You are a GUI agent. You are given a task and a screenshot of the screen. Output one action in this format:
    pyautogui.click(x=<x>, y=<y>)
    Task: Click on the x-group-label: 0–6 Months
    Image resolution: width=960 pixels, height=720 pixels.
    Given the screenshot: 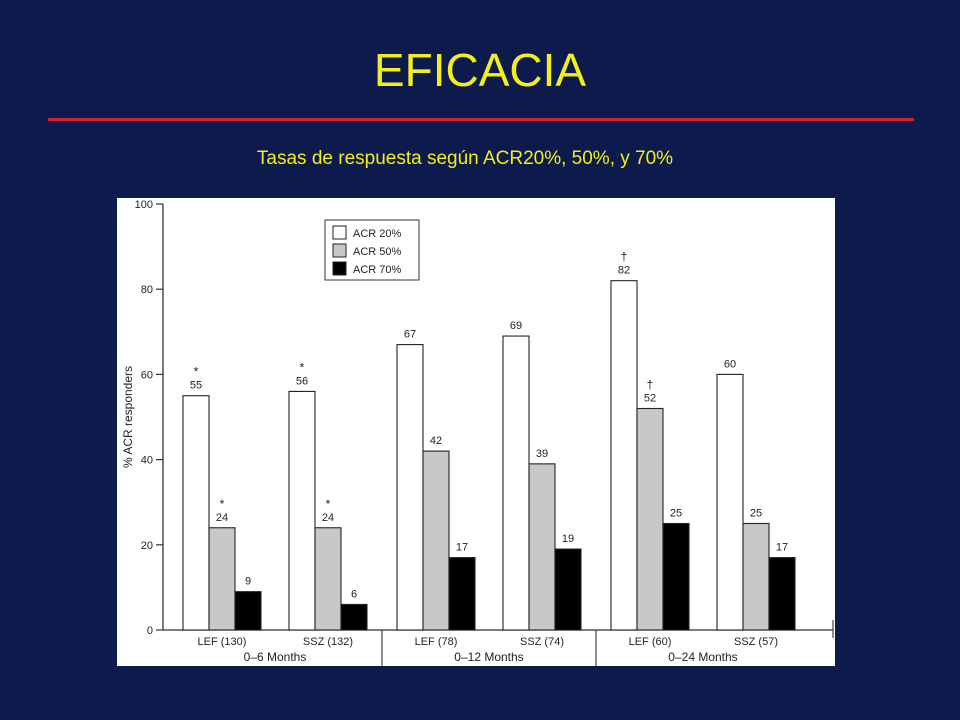 What is the action you would take?
    pyautogui.click(x=275, y=657)
    